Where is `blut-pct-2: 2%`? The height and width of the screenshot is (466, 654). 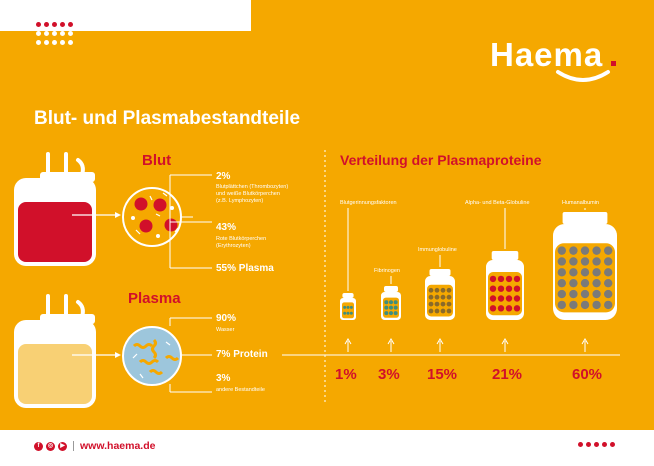 blut-pct-2: 2% is located at coordinates (223, 176).